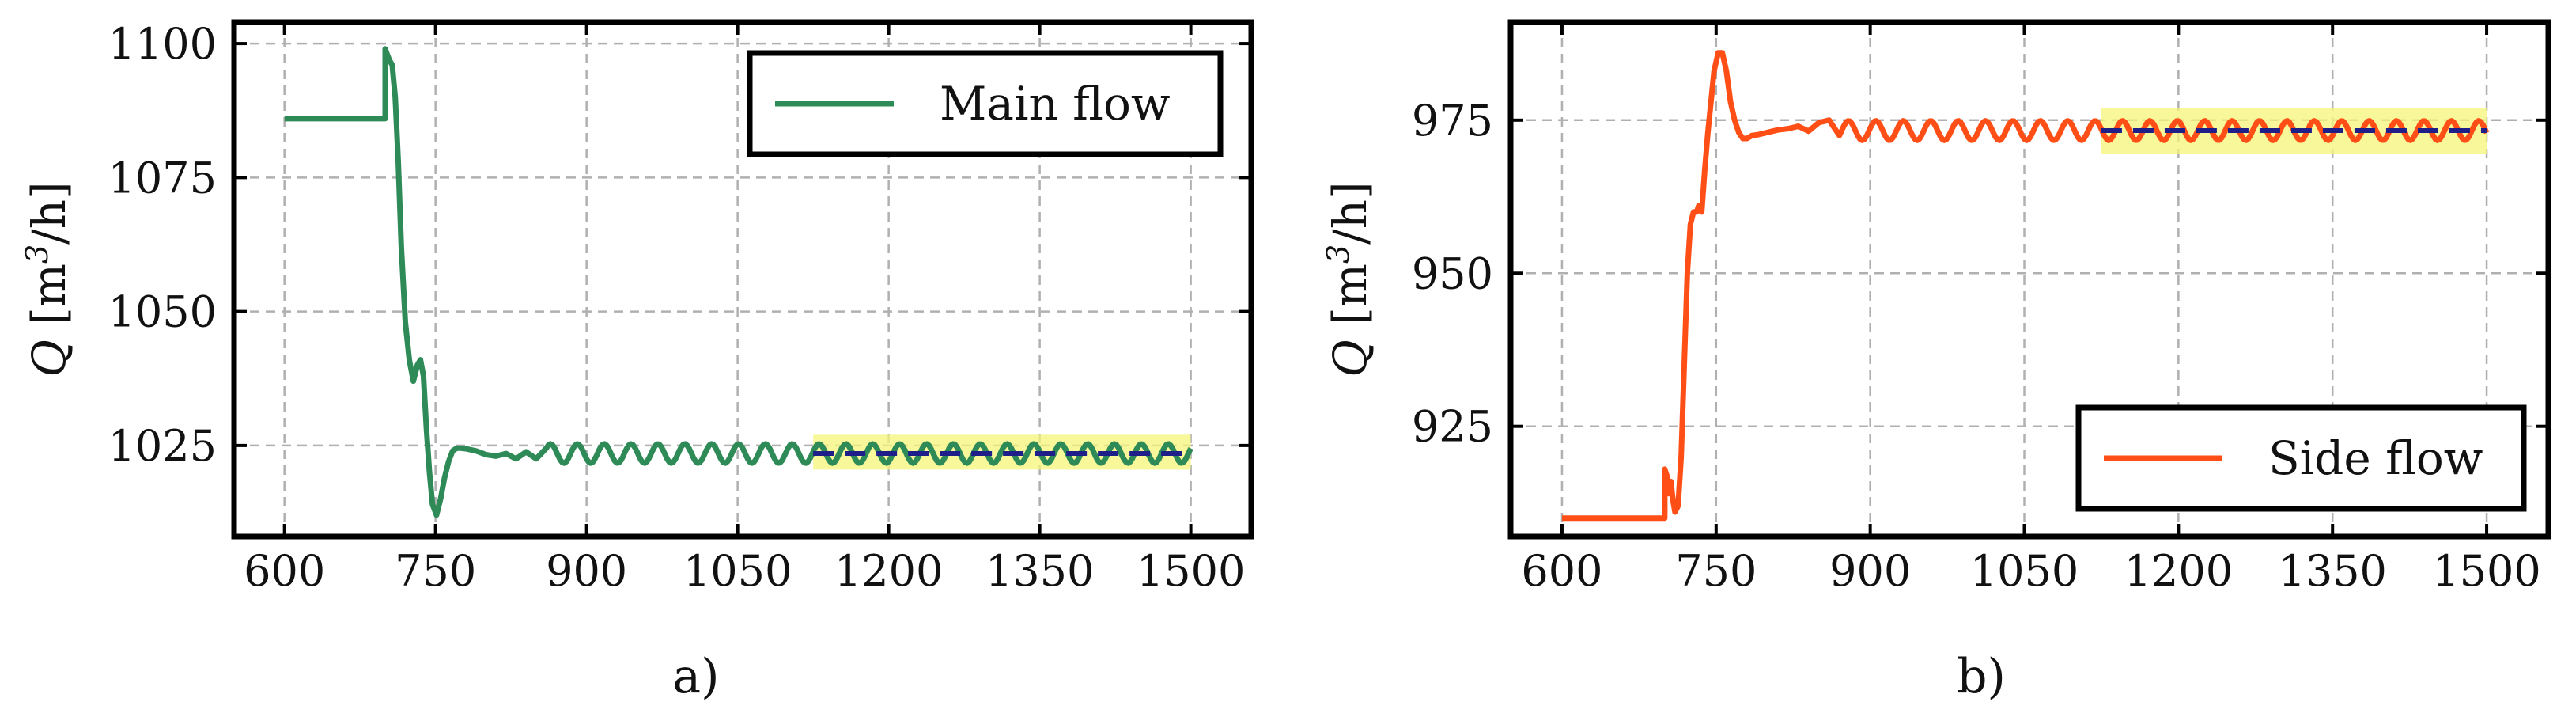  Describe the element at coordinates (1981, 677) in the screenshot. I see `panel-caption: b)` at that location.